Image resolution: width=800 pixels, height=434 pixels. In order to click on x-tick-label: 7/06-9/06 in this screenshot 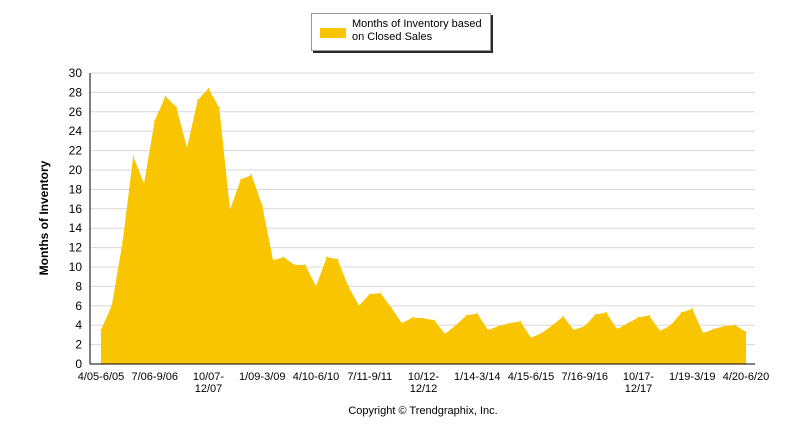, I will do `click(155, 377)`.